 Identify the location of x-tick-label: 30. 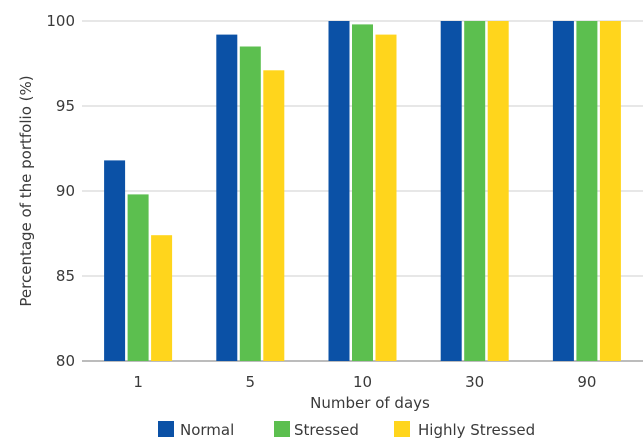
(474, 382).